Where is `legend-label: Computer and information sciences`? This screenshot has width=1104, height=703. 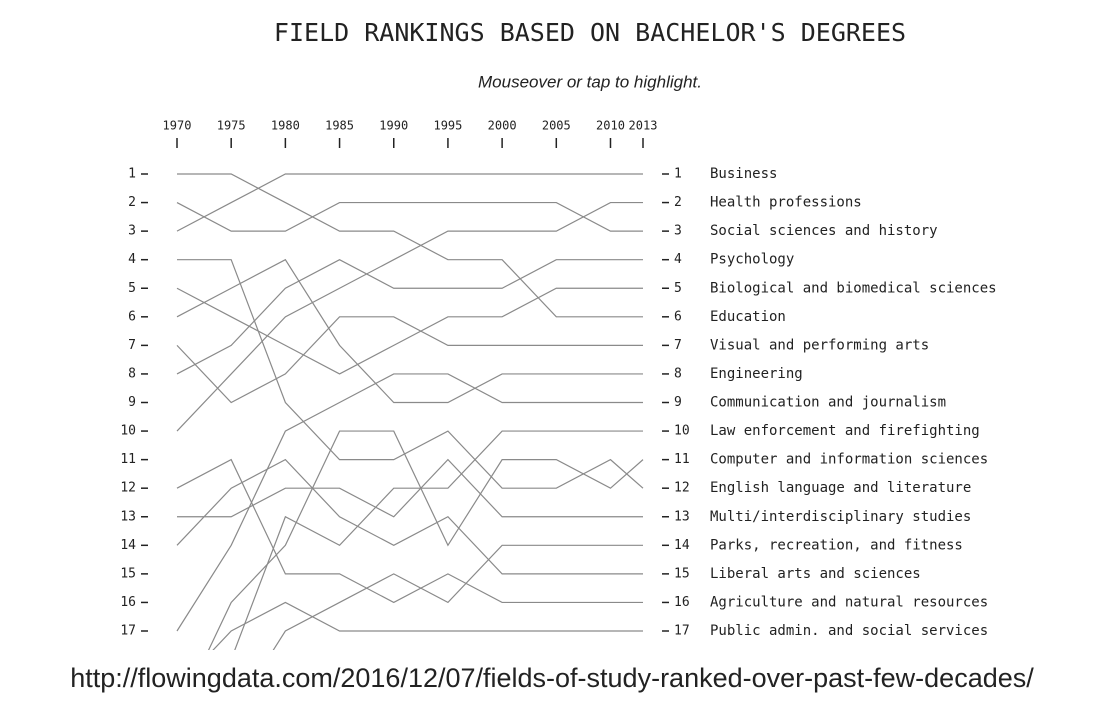
legend-label: Computer and information sciences is located at coordinates (849, 460).